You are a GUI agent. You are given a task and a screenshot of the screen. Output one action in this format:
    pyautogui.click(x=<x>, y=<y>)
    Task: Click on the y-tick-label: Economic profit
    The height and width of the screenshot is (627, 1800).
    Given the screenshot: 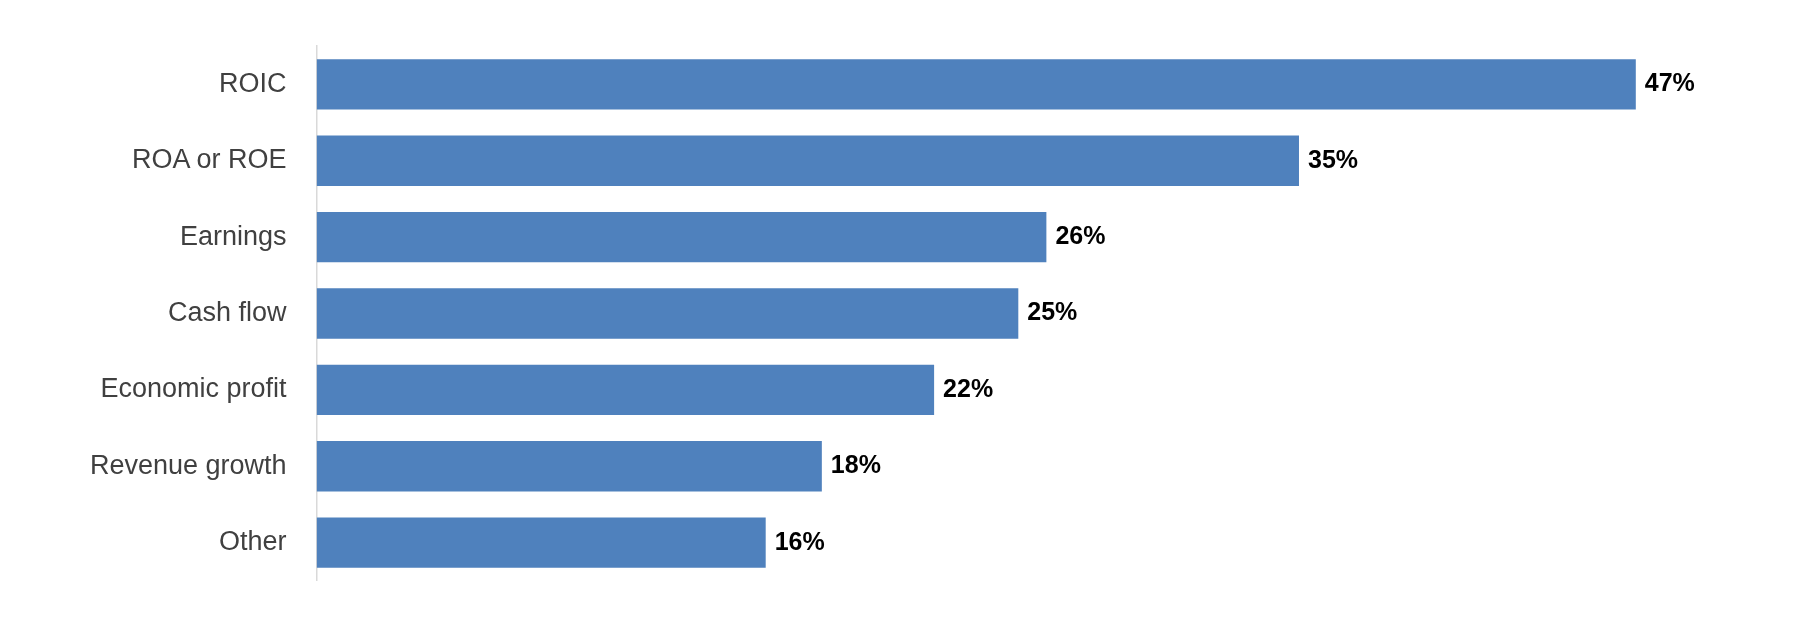 What is the action you would take?
    pyautogui.click(x=194, y=388)
    